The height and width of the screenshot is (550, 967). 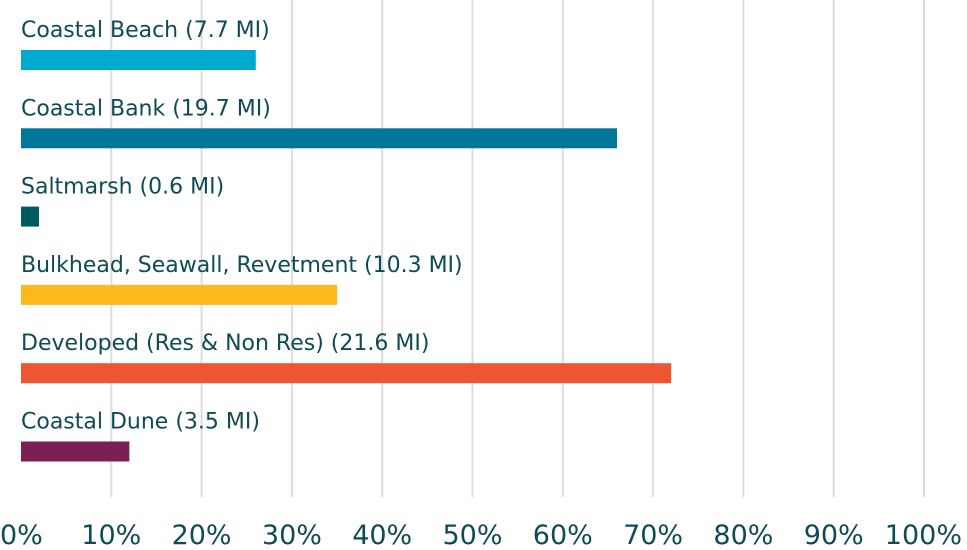 I want to click on x-tick-label-0: 0%, so click(x=21, y=533).